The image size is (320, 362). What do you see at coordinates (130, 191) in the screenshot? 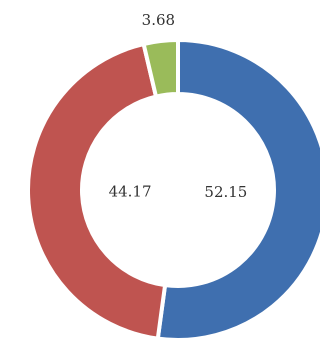
I see `data-label: 44.17` at bounding box center [130, 191].